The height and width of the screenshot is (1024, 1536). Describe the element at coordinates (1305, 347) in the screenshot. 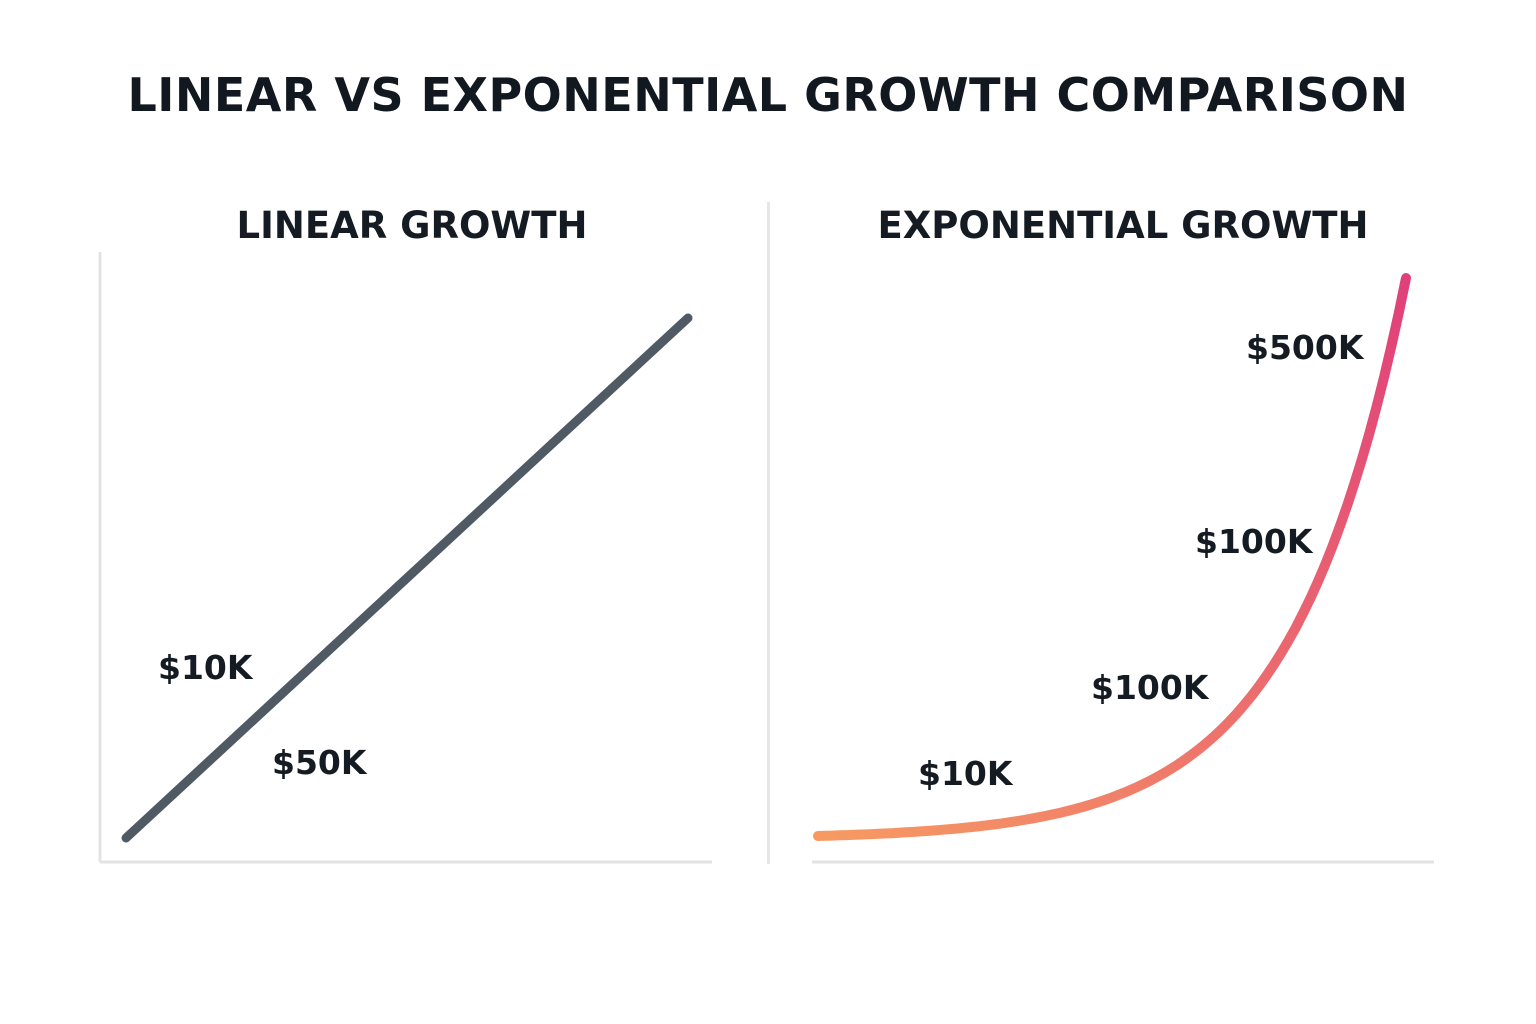

I see `exponential-label-500k: $500K` at that location.